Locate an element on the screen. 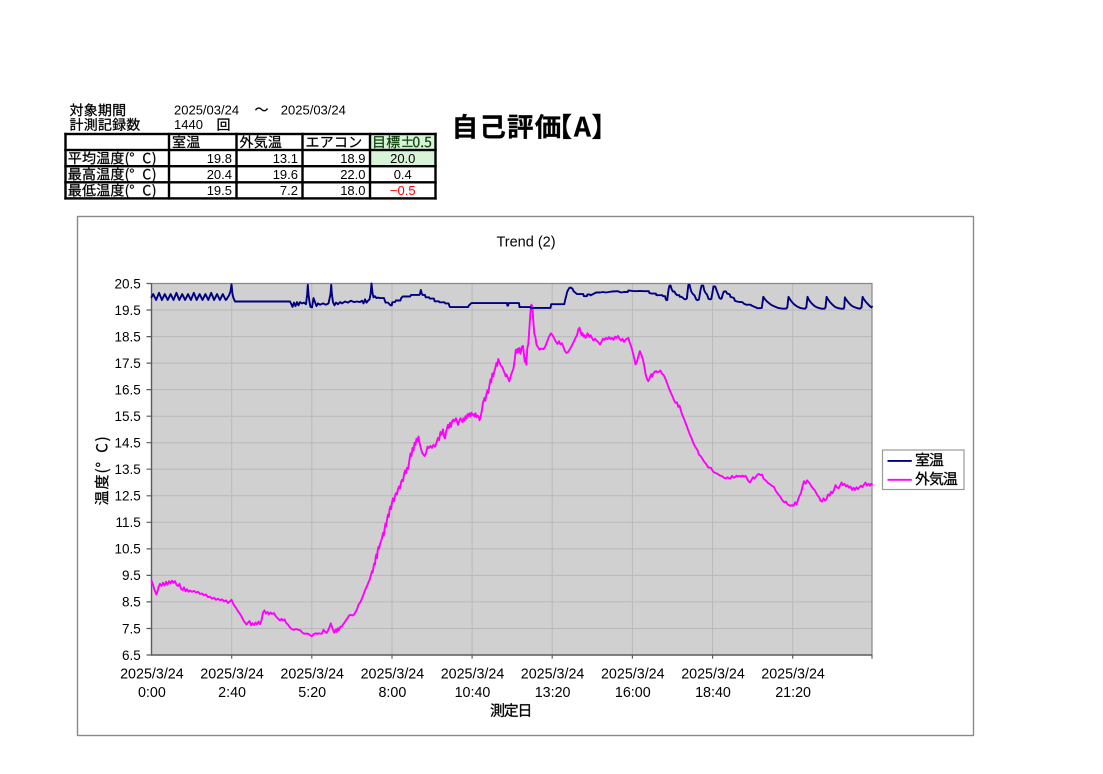 This screenshot has width=1103, height=774. svg-text: Trend (2) is located at coordinates (525, 243).